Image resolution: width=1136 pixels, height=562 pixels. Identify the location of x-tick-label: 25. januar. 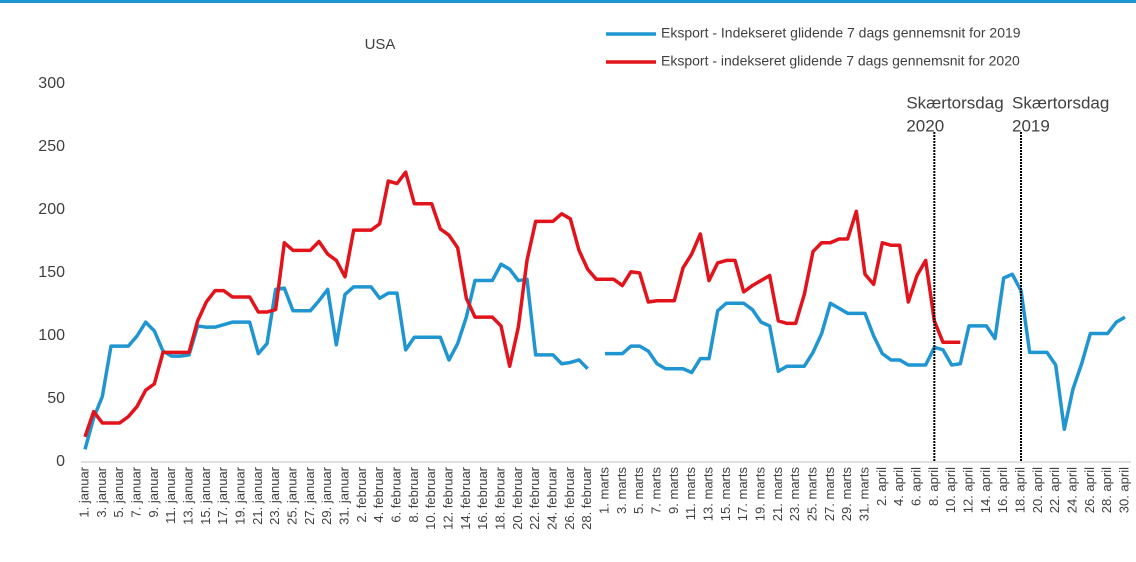
(291, 495).